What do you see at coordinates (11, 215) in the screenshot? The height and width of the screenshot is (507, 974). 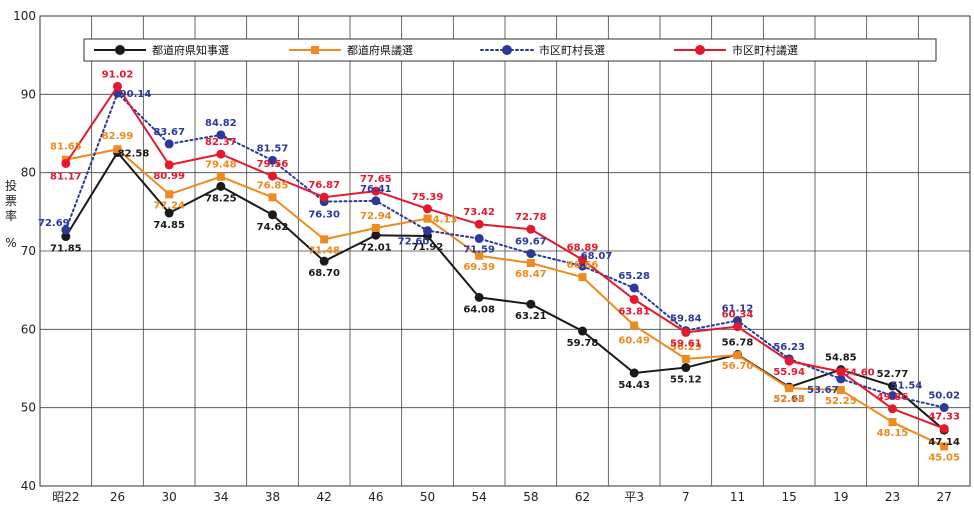 I see `y-axis-label-char: 率` at bounding box center [11, 215].